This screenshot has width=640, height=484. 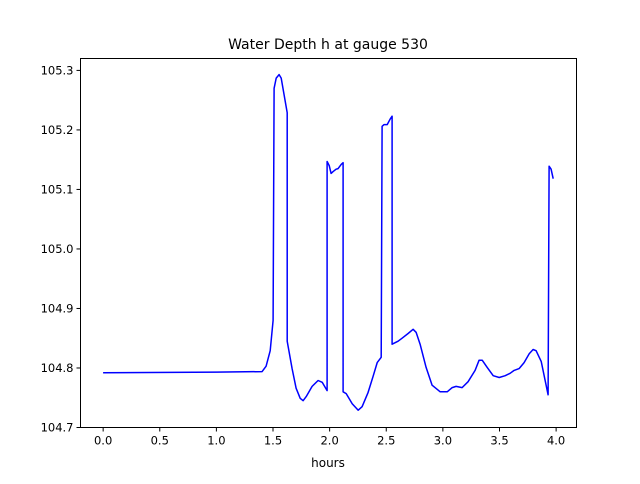 I want to click on y-tick-label: 105.2, so click(x=57, y=130).